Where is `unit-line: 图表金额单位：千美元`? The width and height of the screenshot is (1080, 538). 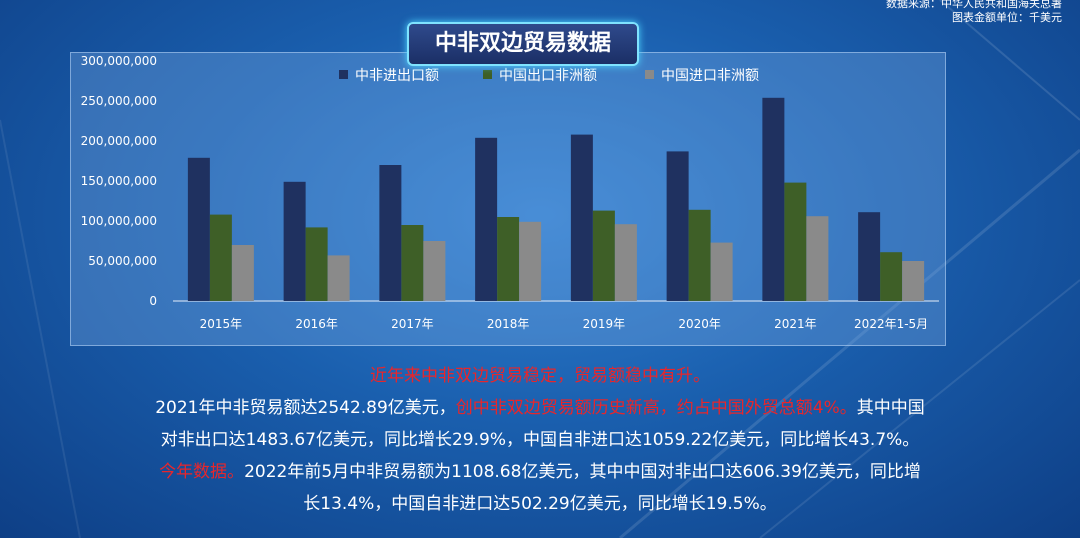 unit-line: 图表金额单位：千美元 is located at coordinates (1007, 17).